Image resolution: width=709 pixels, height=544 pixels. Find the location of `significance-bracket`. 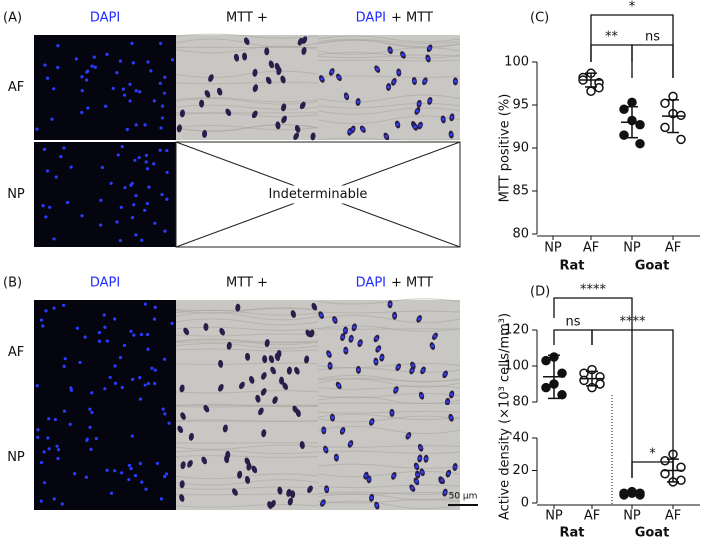

significance-bracket is located at coordinates (611, 53).